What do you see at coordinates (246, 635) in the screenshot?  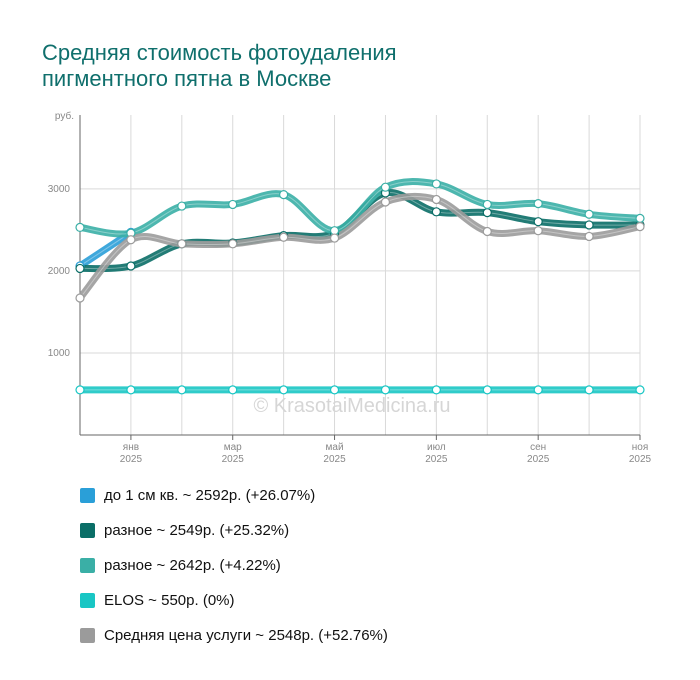 I see `legend-label: Средняя цена услуги ~ 2548р. (+52.76%)` at bounding box center [246, 635].